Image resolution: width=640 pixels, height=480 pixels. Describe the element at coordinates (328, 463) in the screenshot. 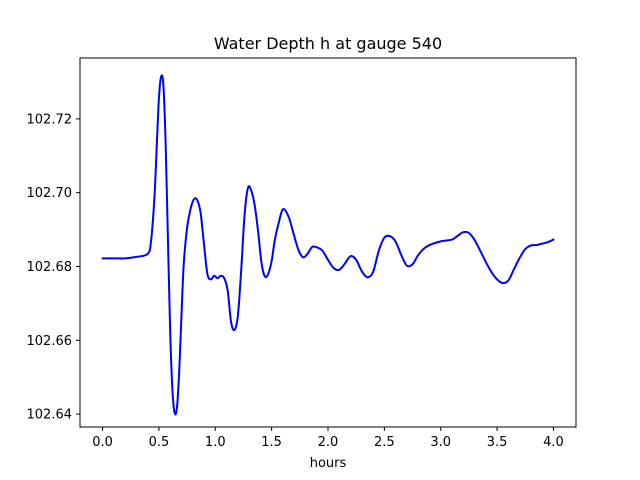

I see `x-axis-label: hours` at that location.